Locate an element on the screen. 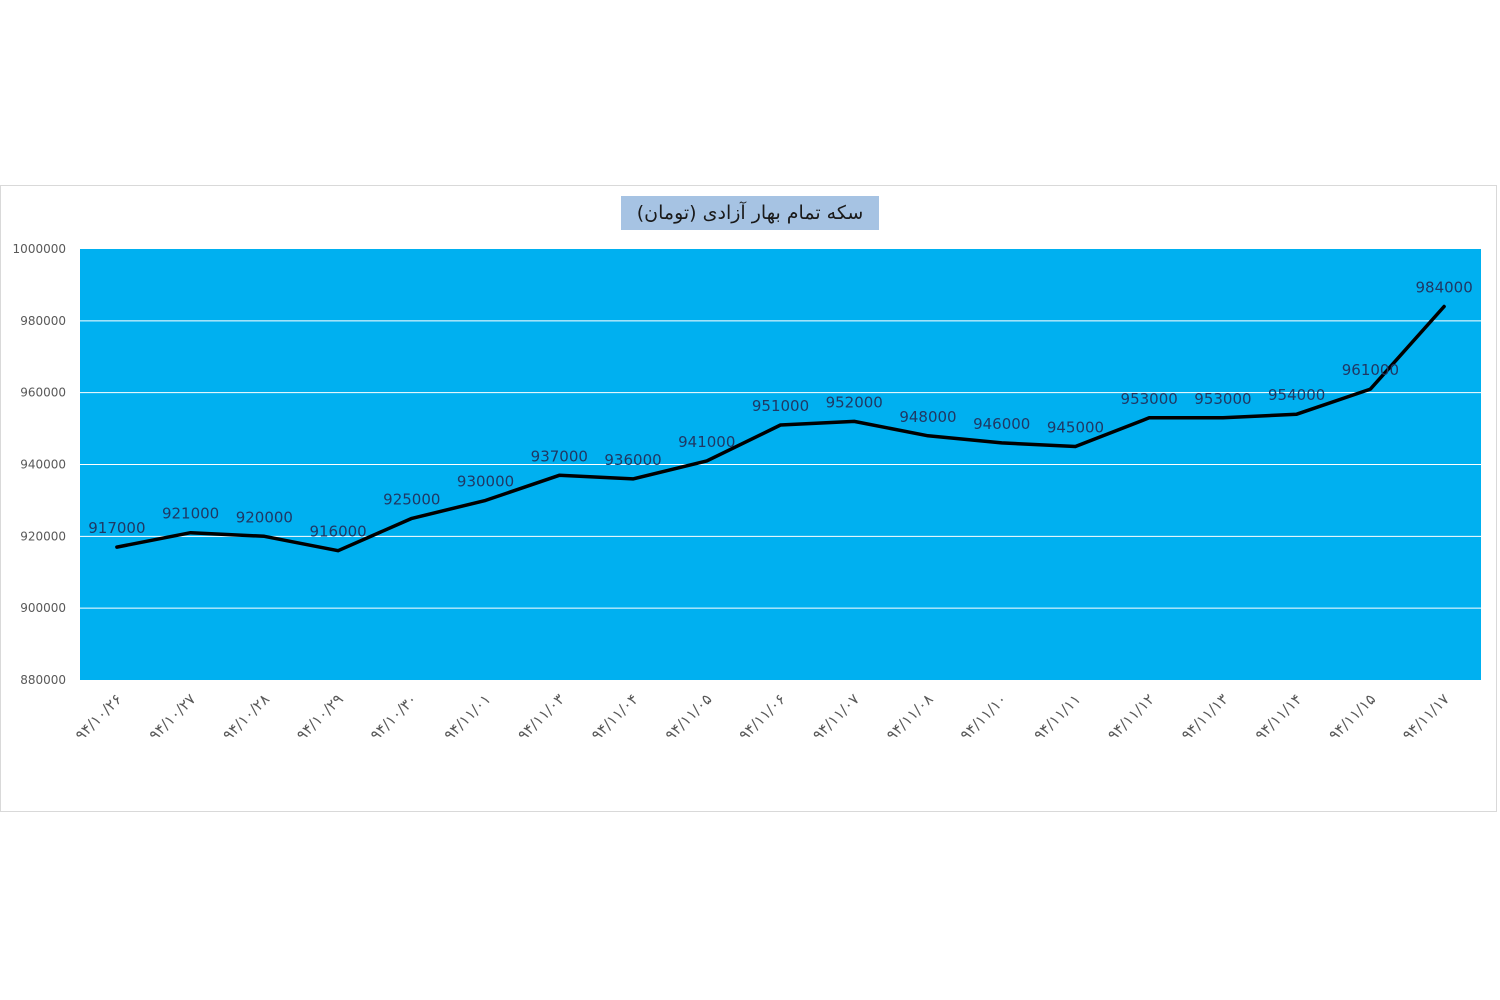  x-tick-label: ۹۴/۱۰/۳۰ is located at coordinates (394, 717).